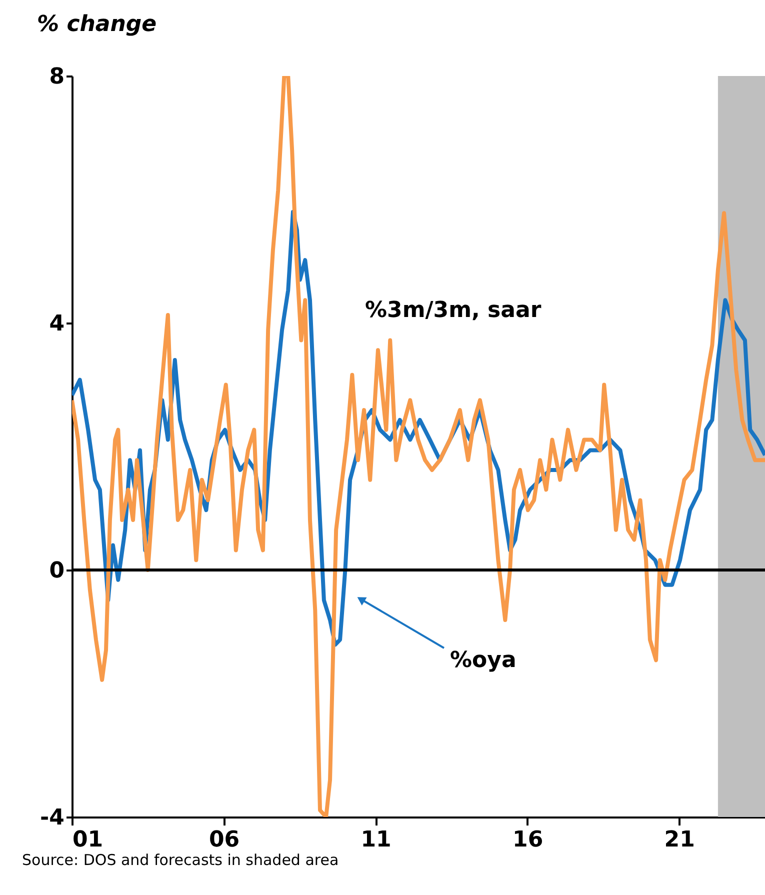 This screenshot has width=765, height=895. What do you see at coordinates (376, 840) in the screenshot?
I see `x-tick-label: 11` at bounding box center [376, 840].